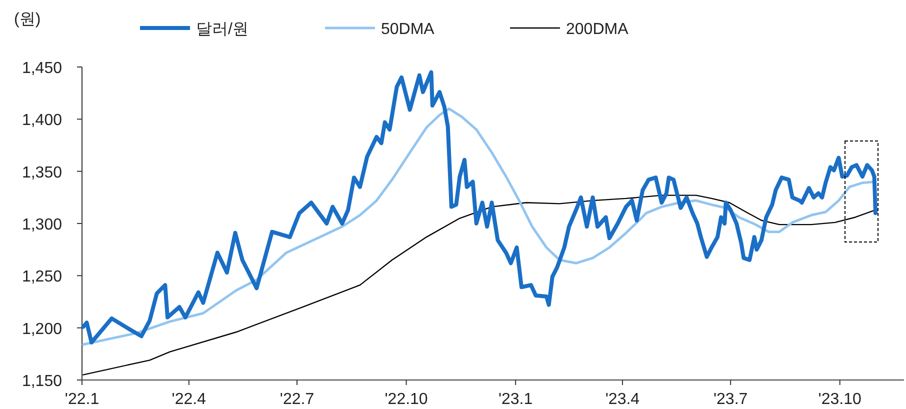 The image size is (906, 409). Describe the element at coordinates (42, 381) in the screenshot. I see `y-tick-label: 1,150` at that location.